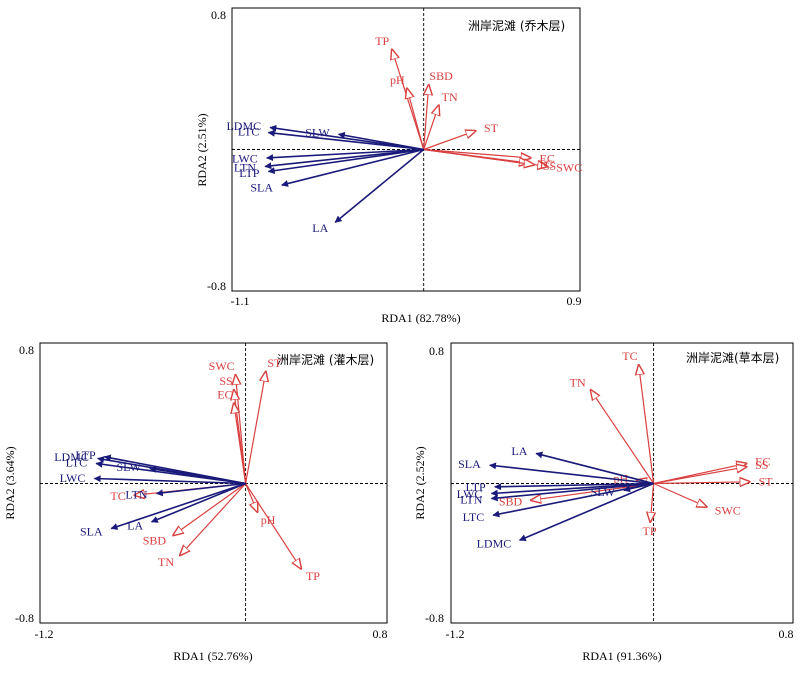 This screenshot has height=678, width=800. I want to click on trait-label-ltp: LTP, so click(249, 173).